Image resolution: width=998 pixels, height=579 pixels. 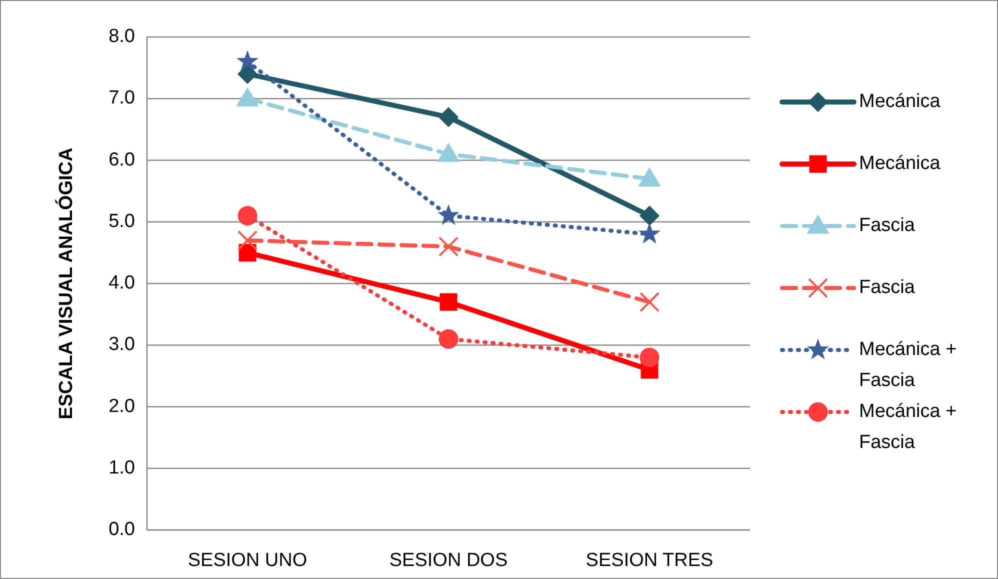 What do you see at coordinates (121, 283) in the screenshot?
I see `y-tick-label: 4.0` at bounding box center [121, 283].